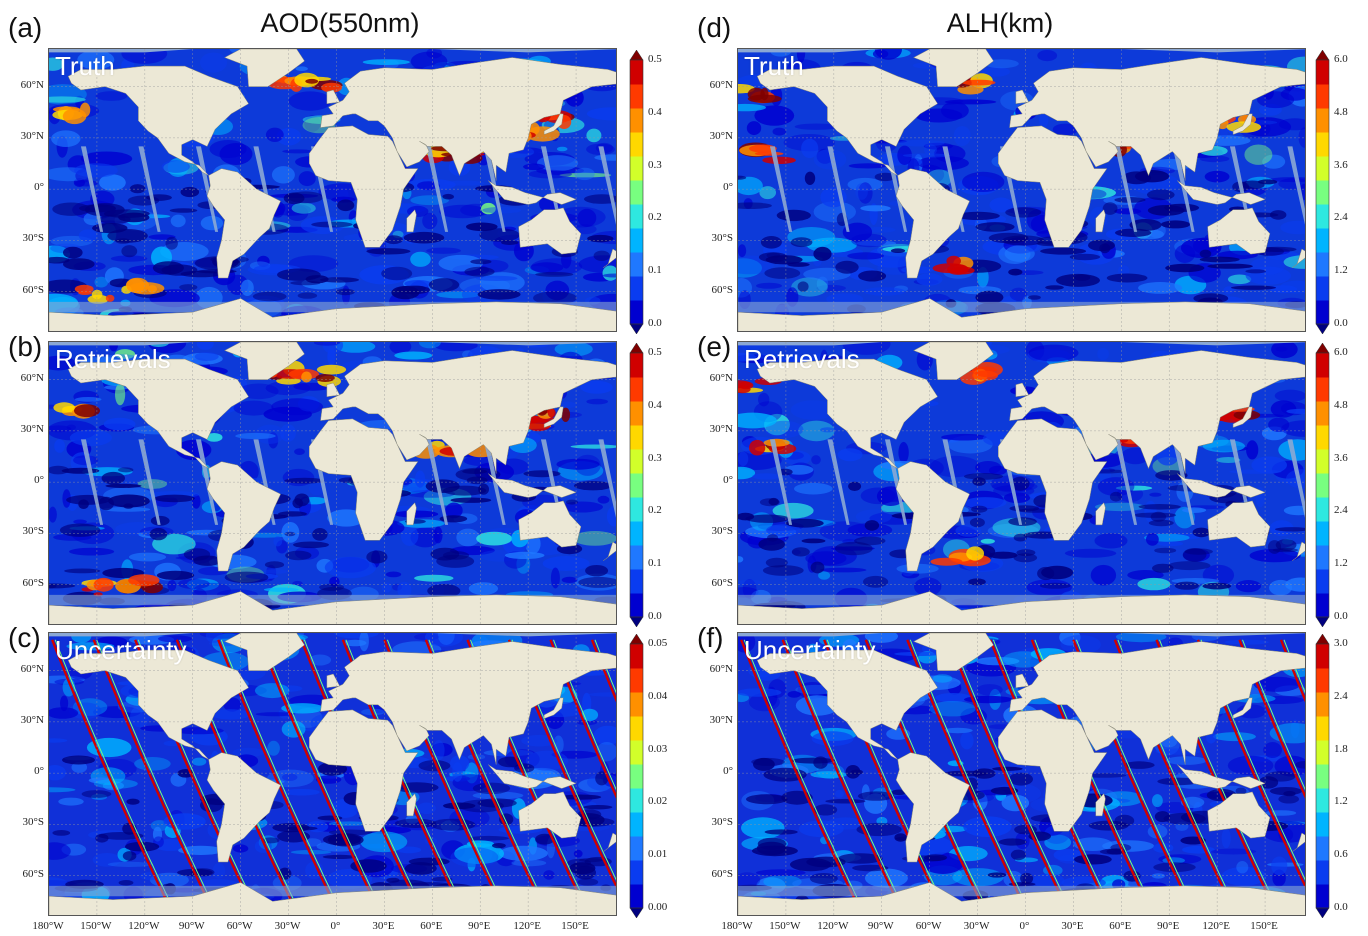 This screenshot has width=1368, height=936. I want to click on map-panel-d: Truth, so click(1021, 190).